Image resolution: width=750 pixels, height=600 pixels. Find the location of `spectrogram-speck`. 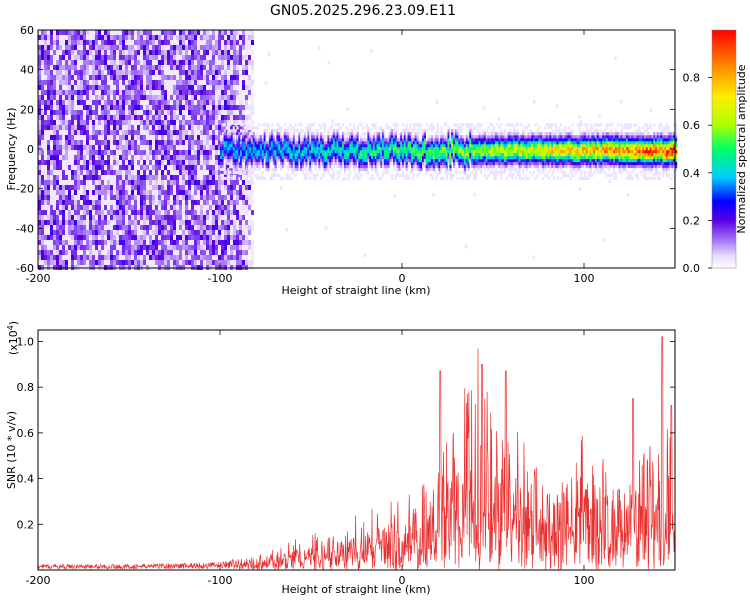

spectrogram-speck is located at coordinates (571, 171).